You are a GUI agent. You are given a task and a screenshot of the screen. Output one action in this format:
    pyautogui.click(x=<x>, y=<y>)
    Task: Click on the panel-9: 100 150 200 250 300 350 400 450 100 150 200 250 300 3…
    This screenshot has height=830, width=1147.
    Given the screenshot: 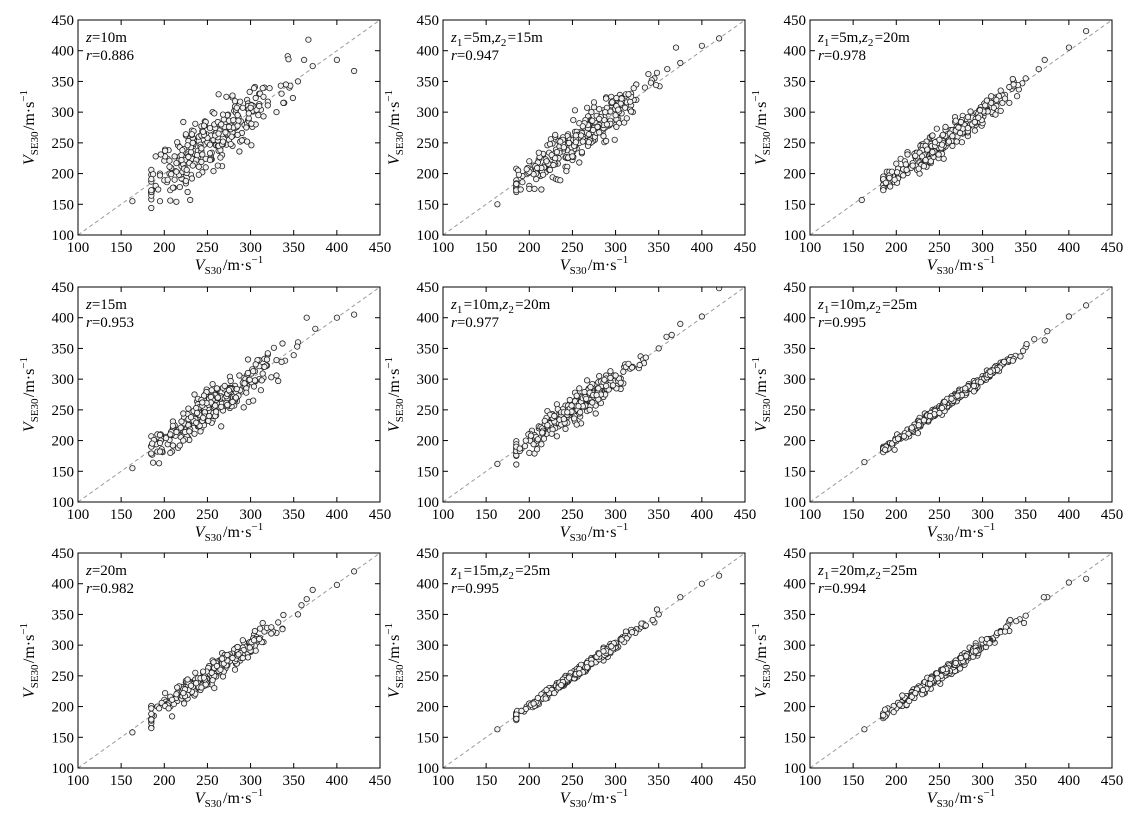 What is the action you would take?
    pyautogui.click(x=936, y=678)
    